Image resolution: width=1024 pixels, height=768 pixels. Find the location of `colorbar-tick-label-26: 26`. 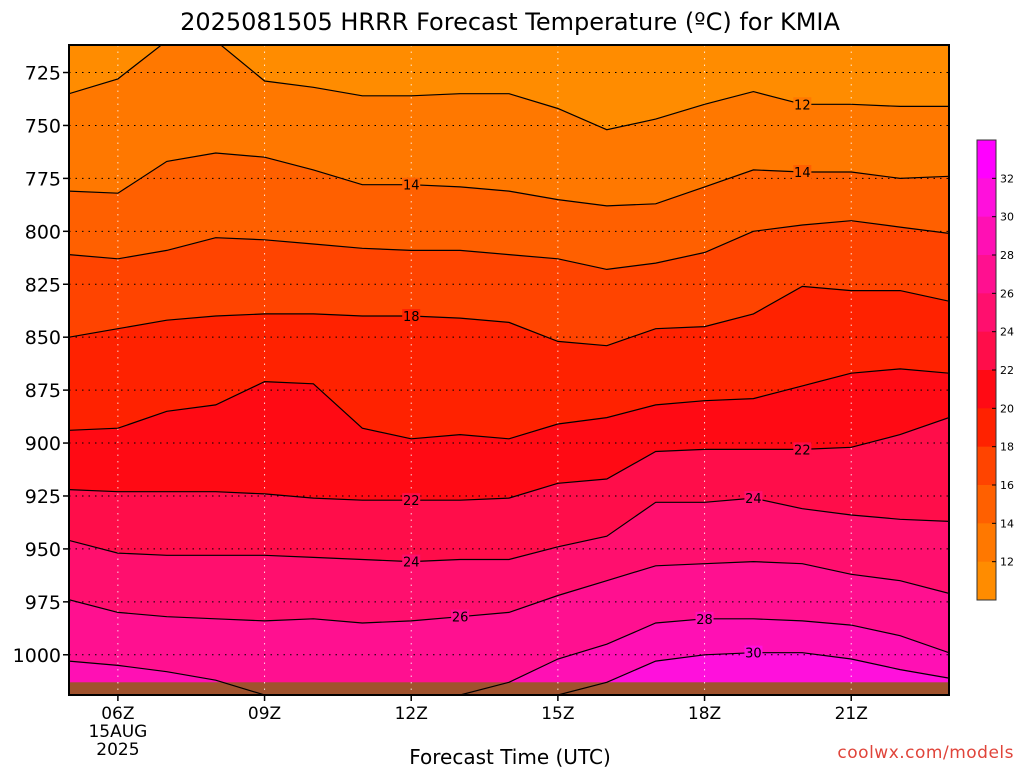

colorbar-tick-label-26: 26 is located at coordinates (1007, 293).